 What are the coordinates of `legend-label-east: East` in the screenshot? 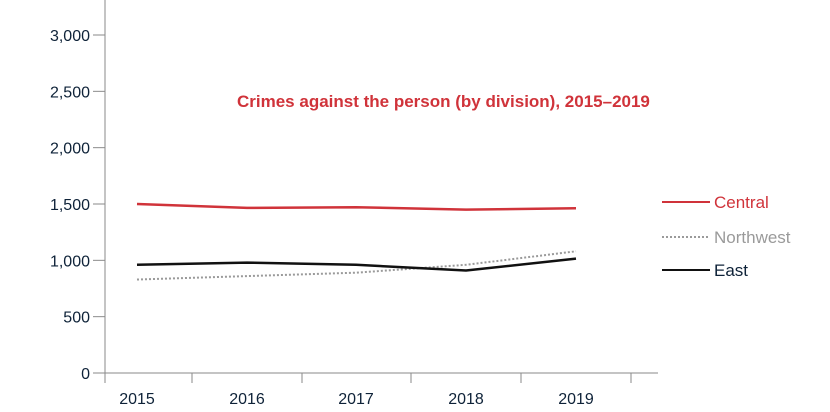 It's located at (731, 270).